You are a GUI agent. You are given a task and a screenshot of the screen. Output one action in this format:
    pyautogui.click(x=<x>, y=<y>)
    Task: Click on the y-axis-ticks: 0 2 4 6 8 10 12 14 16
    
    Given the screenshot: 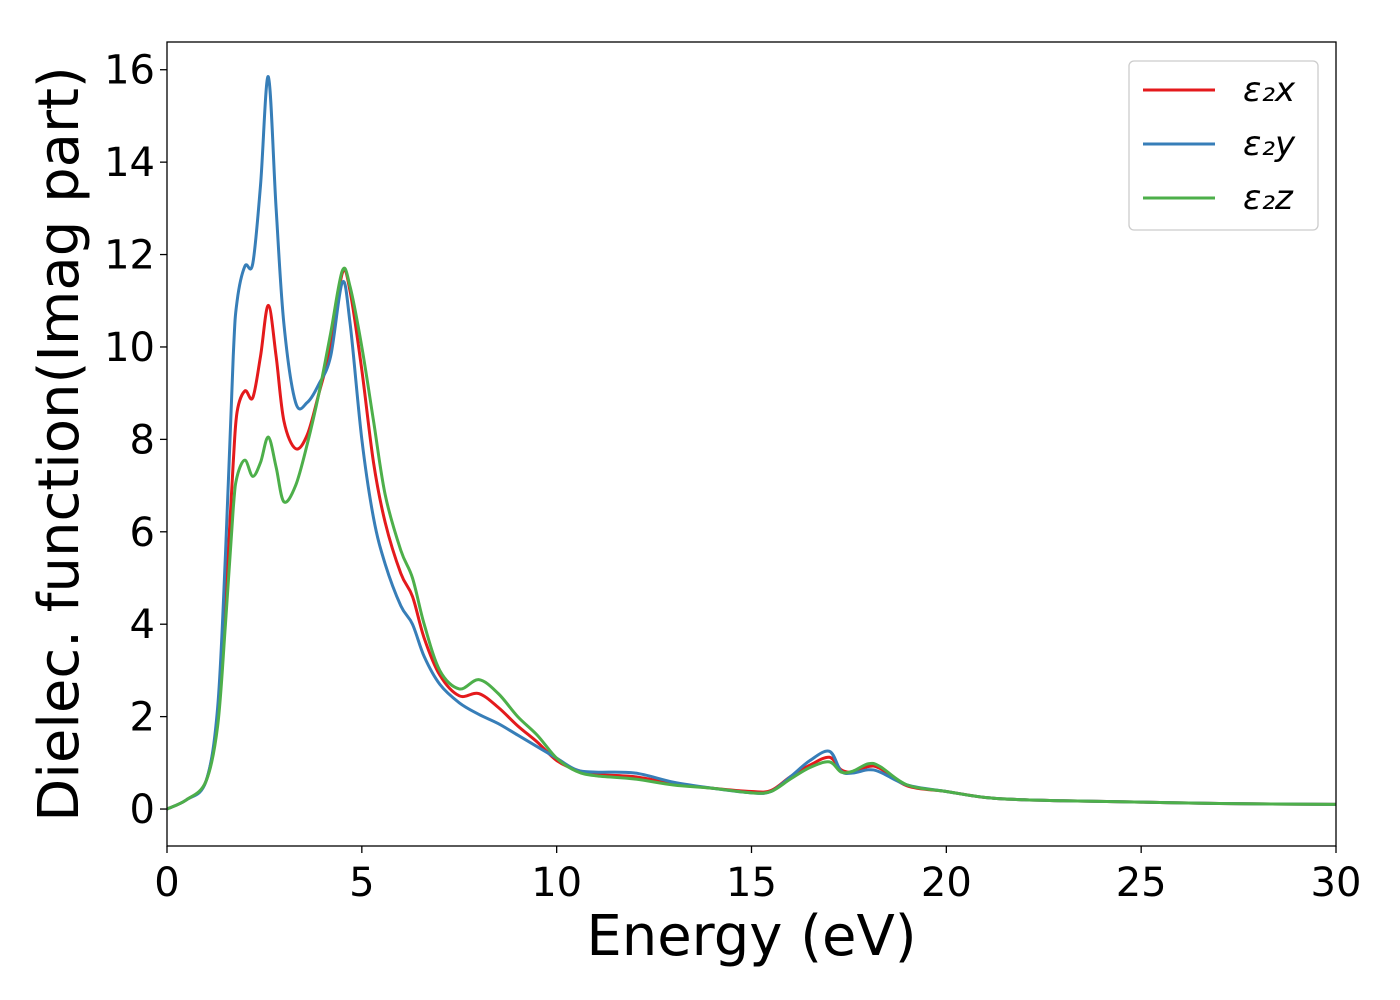 What is the action you would take?
    pyautogui.click(x=135, y=440)
    